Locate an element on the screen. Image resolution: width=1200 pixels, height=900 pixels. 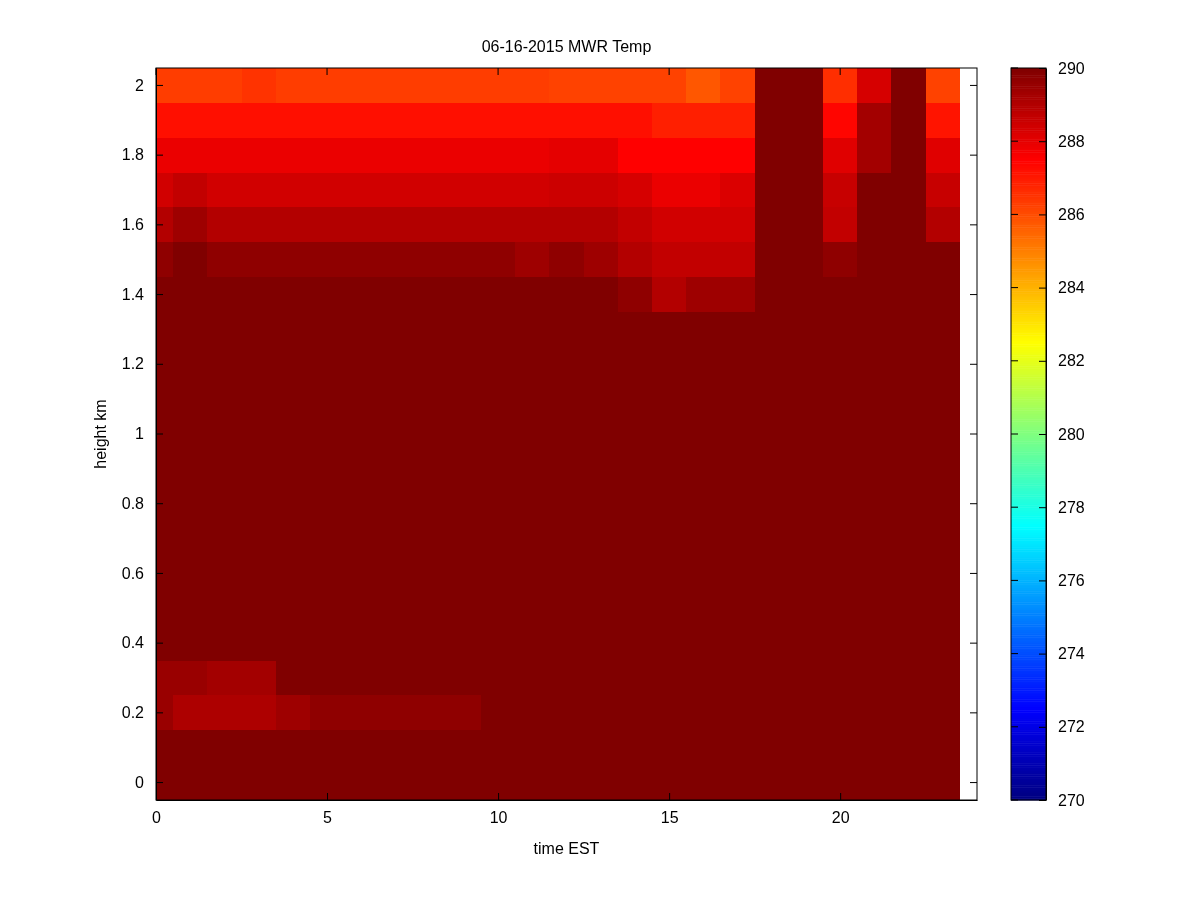
x-tick-label: 15 is located at coordinates (669, 818).